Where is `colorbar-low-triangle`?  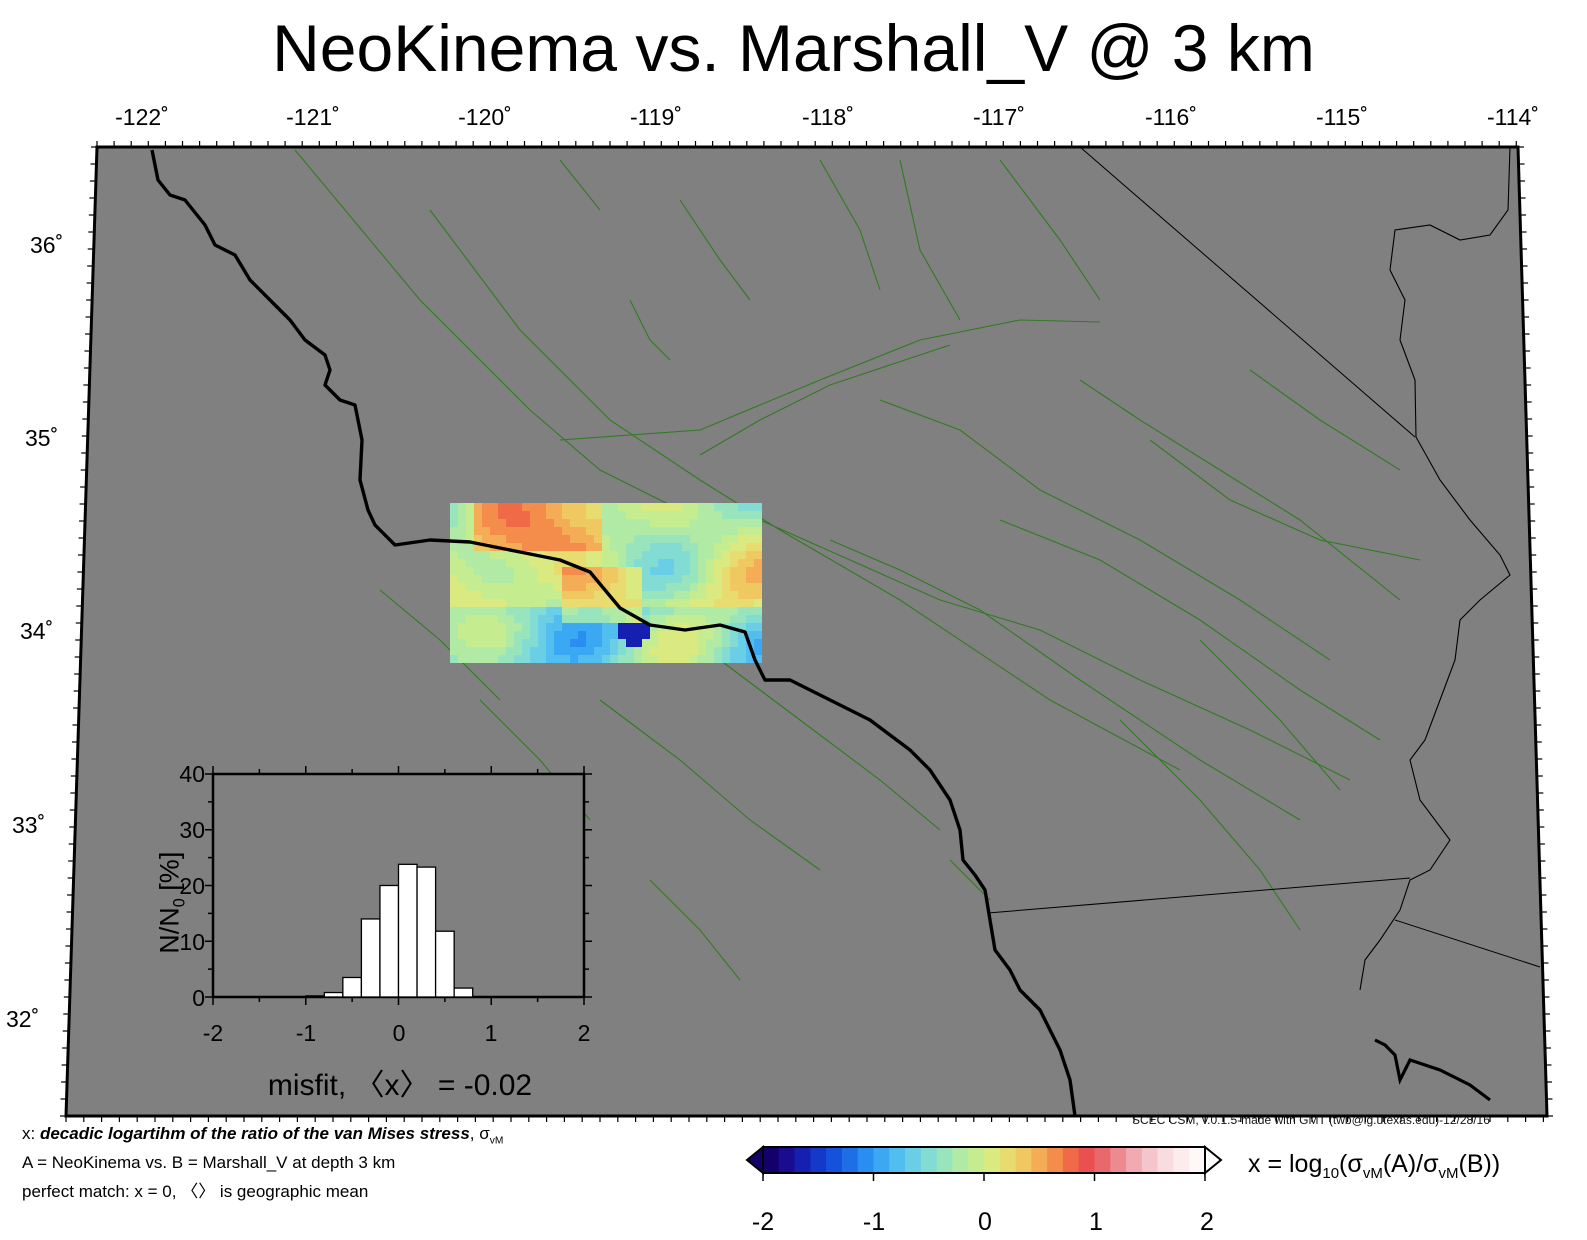 colorbar-low-triangle is located at coordinates (754, 1160).